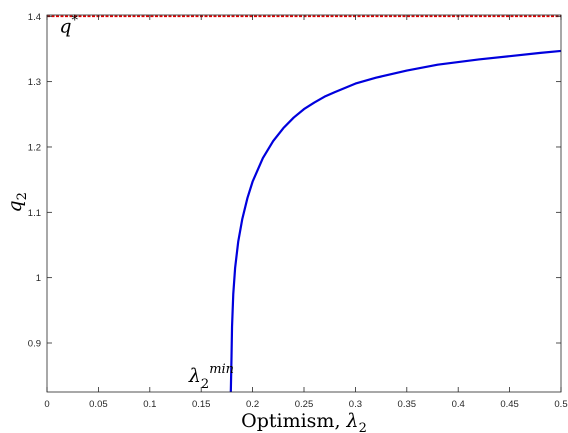  I want to click on annotation-lambda-symbol: λ, so click(194, 376).